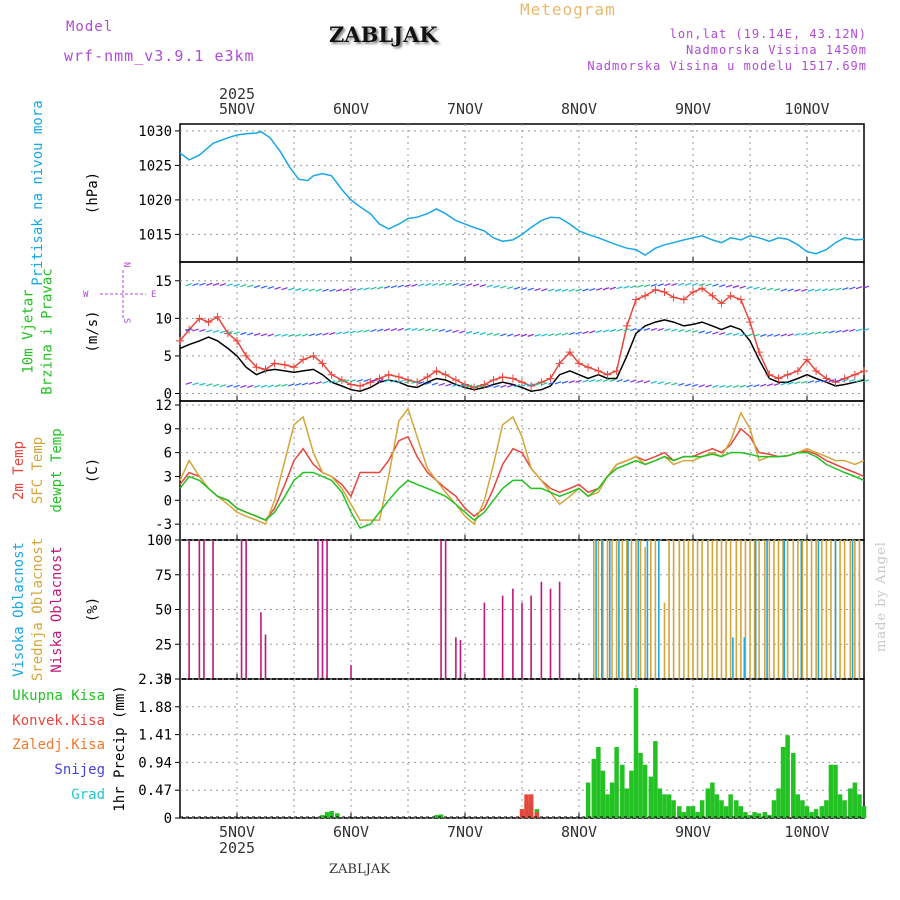 The height and width of the screenshot is (900, 900). I want to click on compass-north: N, so click(126, 264).